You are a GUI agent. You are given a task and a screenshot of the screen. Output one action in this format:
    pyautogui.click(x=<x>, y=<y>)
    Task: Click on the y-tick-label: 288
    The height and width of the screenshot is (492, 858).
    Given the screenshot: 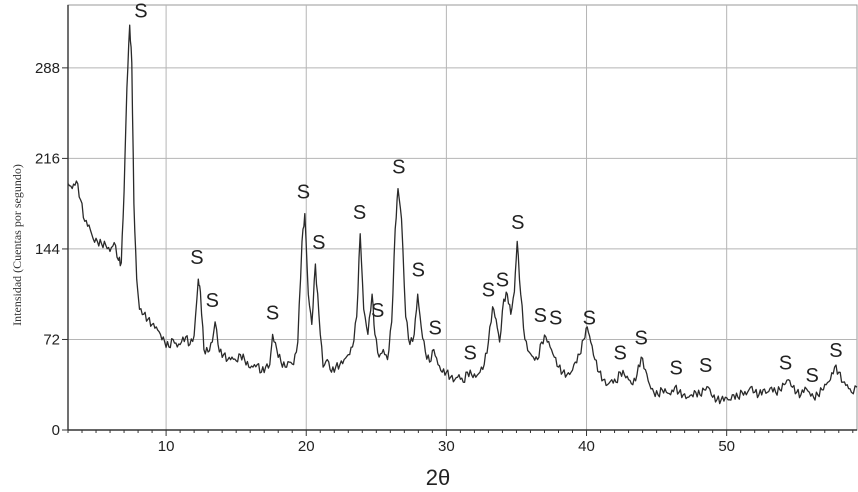 What is the action you would take?
    pyautogui.click(x=47, y=68)
    